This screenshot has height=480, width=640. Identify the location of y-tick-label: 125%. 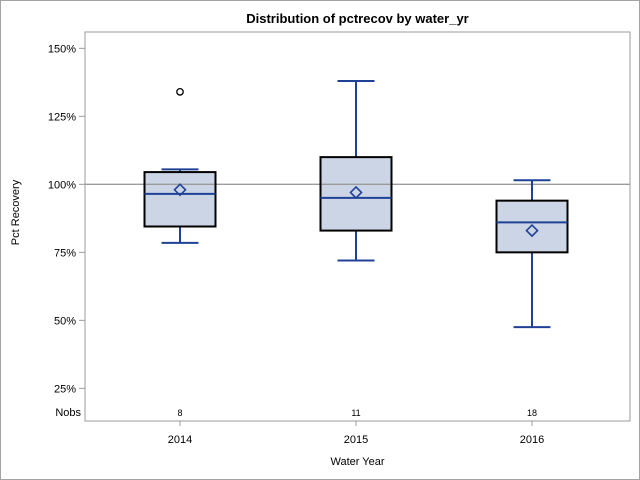
(62, 117).